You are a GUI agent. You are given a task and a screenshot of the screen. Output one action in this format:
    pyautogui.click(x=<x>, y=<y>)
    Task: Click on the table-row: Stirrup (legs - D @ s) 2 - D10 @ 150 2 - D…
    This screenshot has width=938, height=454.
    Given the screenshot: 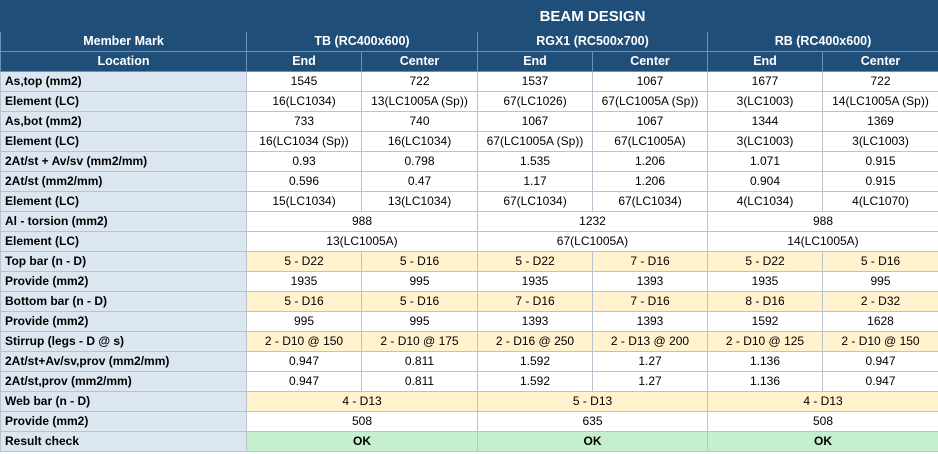 What is the action you would take?
    pyautogui.click(x=469, y=341)
    